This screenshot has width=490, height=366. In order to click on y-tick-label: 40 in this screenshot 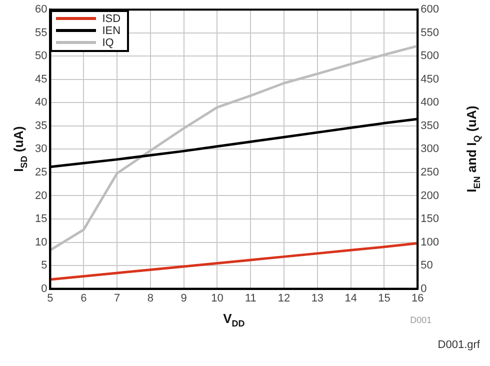, I will do `click(41, 102)`.